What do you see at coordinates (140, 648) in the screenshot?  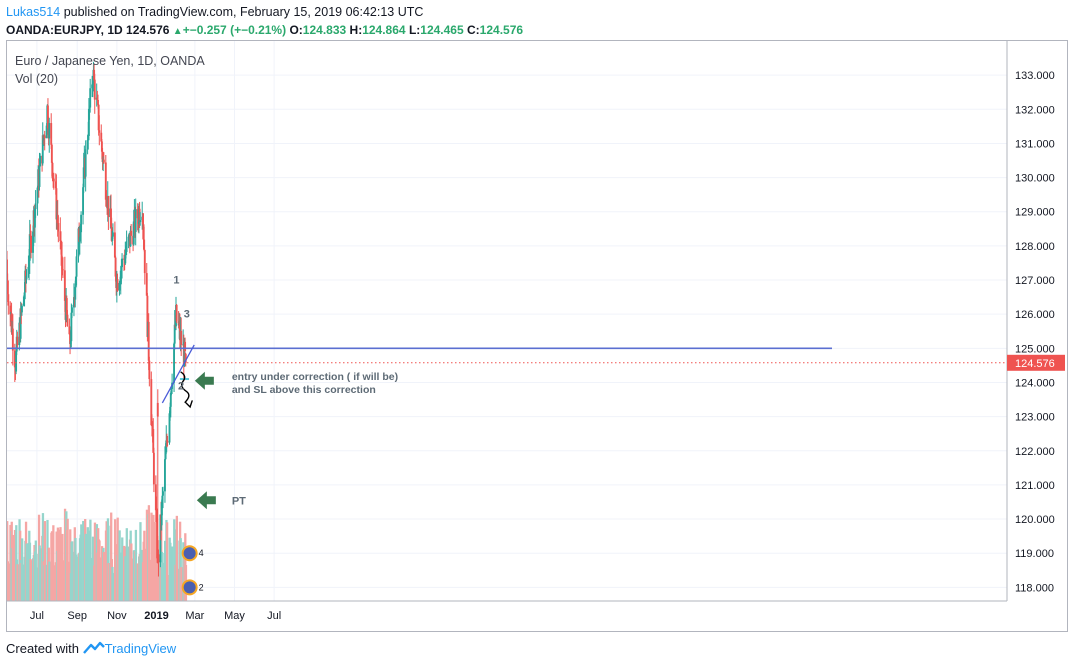 I see `tradingview-brand: TradingView` at bounding box center [140, 648].